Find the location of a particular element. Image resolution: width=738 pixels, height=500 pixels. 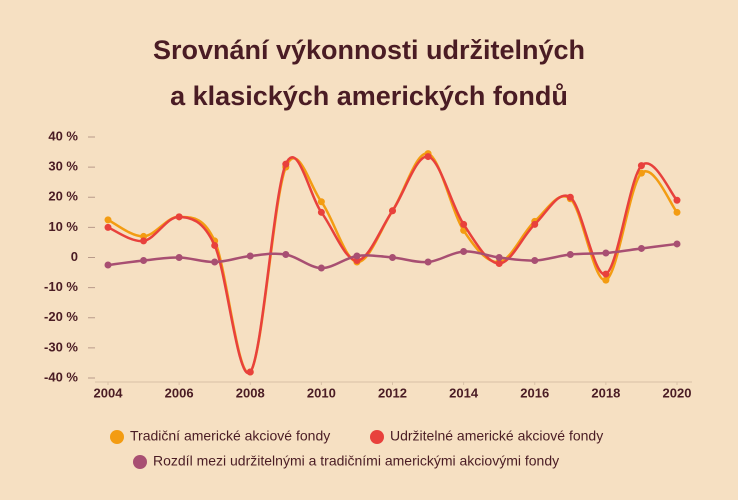

x-tick-label: 2020 is located at coordinates (677, 392).